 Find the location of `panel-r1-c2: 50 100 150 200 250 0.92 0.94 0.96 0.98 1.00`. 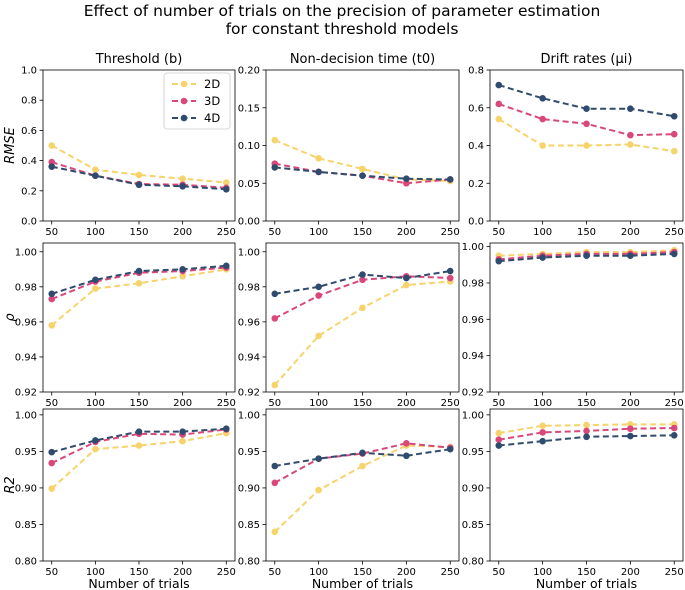

panel-r1-c2: 50 100 150 200 250 0.92 0.94 0.96 0.98 1.00 is located at coordinates (573, 325).